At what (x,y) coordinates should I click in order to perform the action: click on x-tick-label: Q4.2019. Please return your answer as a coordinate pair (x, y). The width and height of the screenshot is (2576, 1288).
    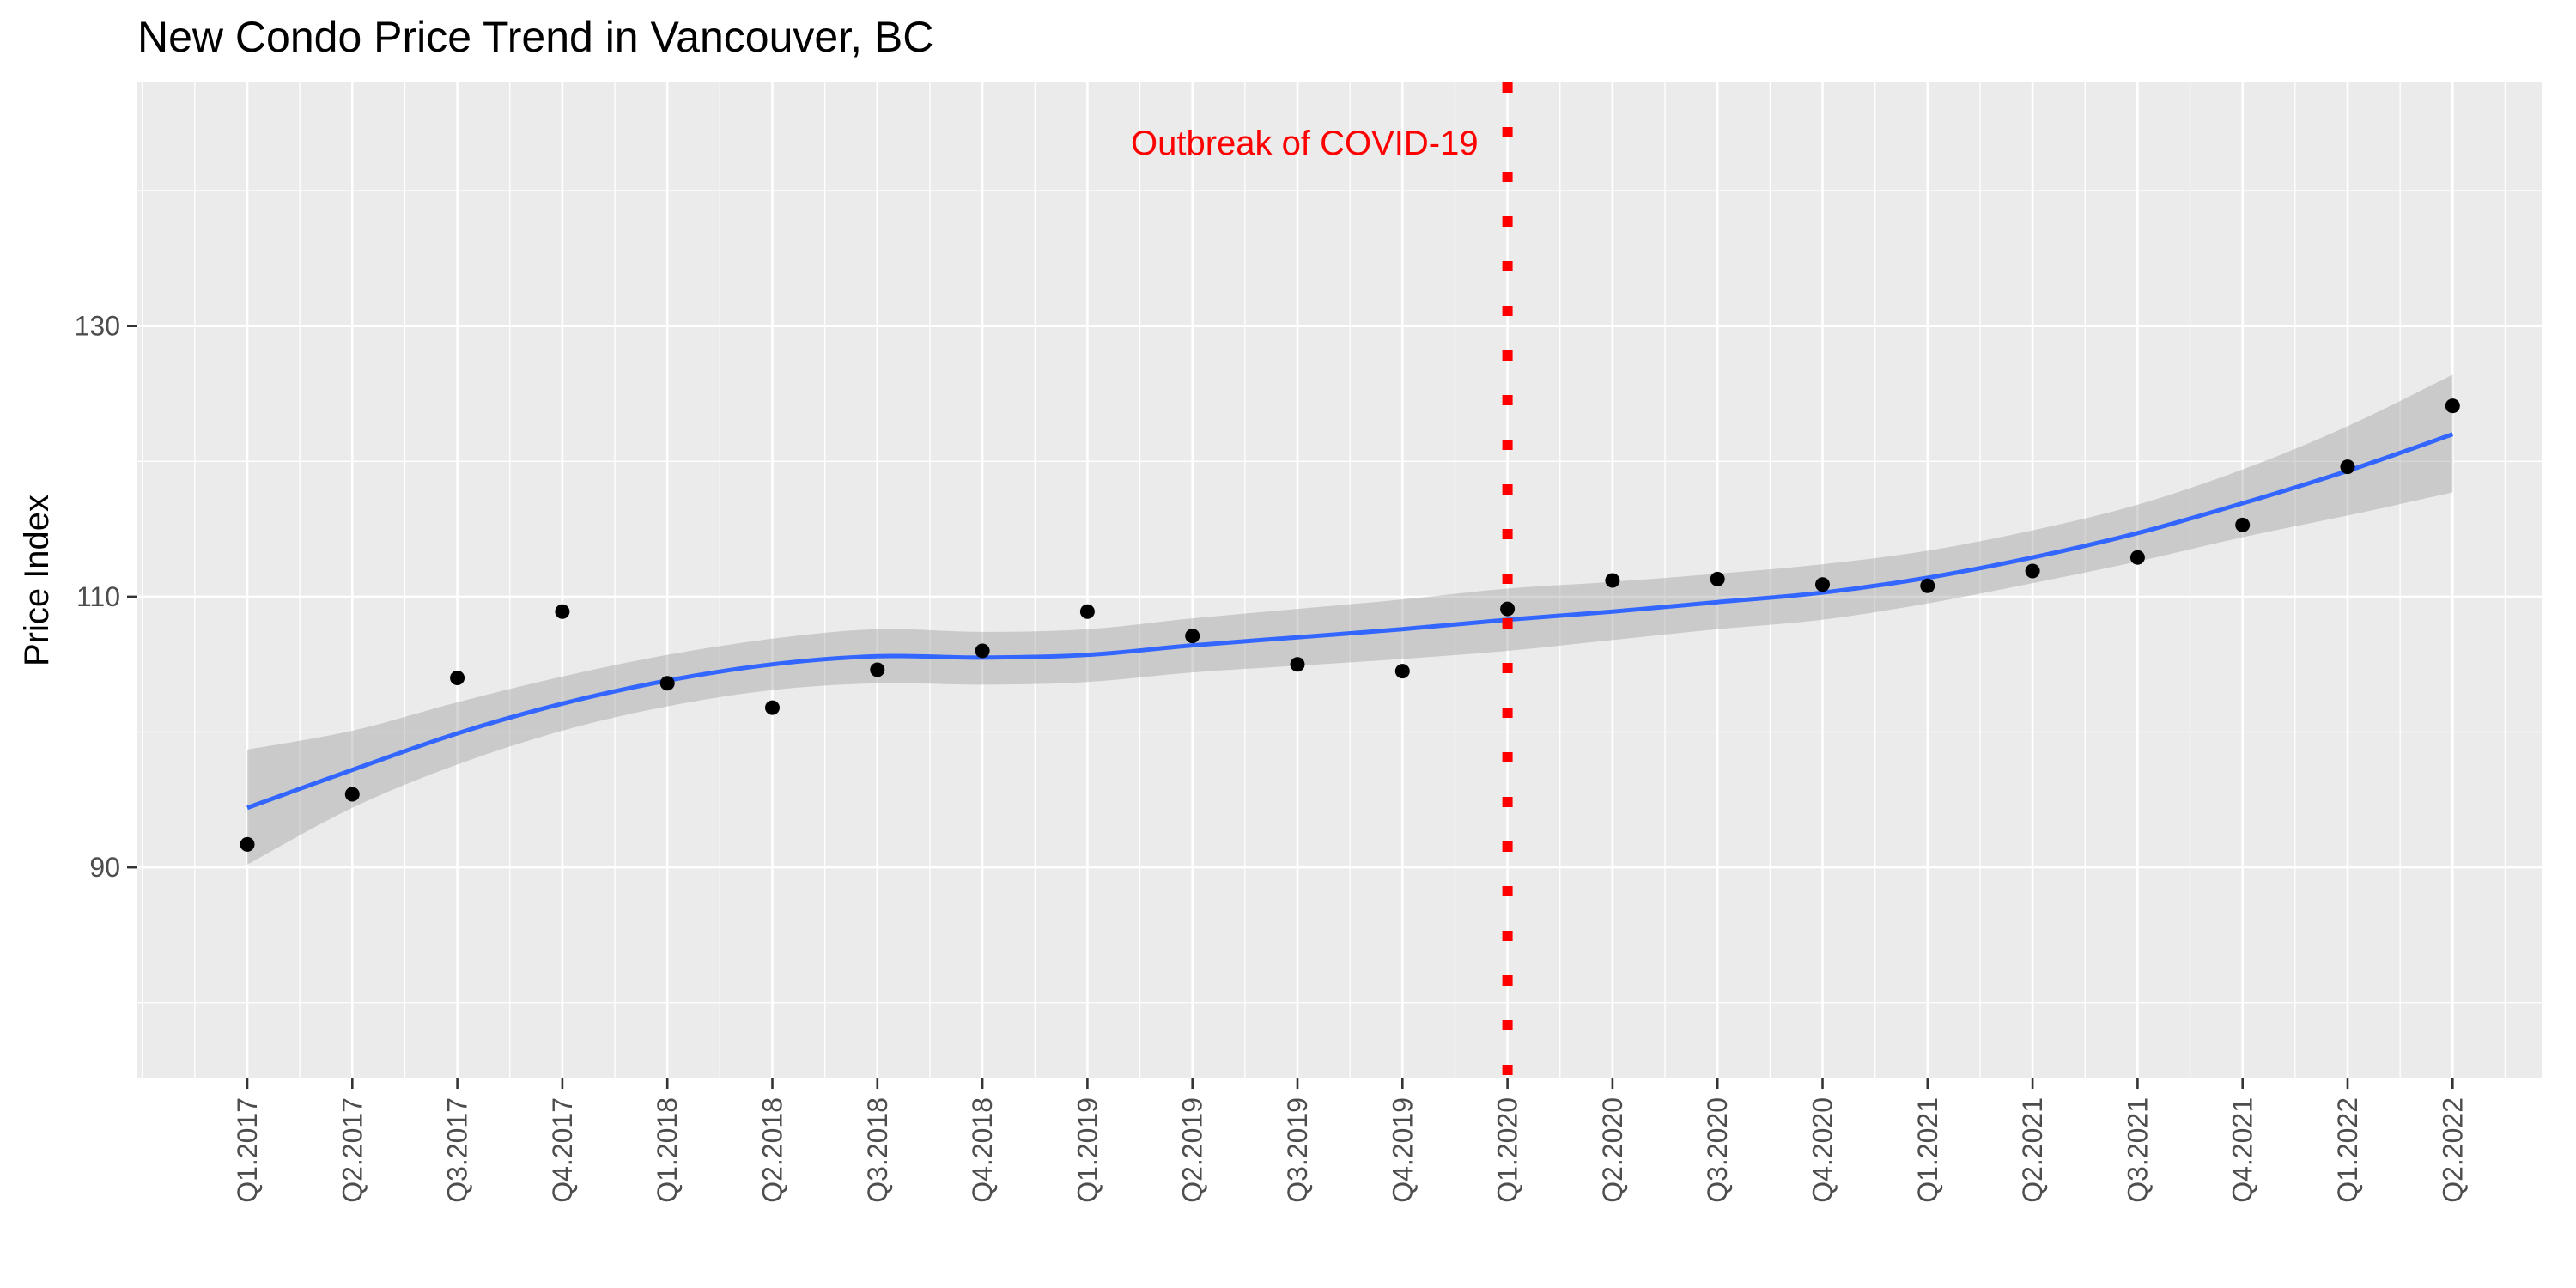
    Looking at the image, I should click on (1402, 1150).